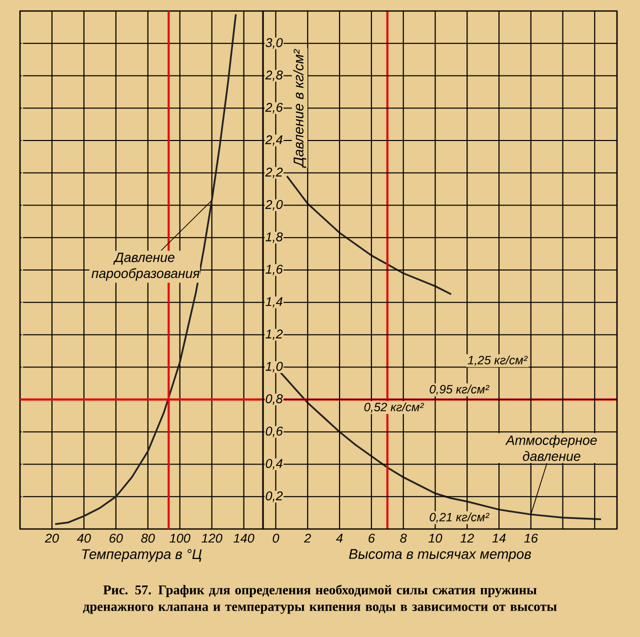  Describe the element at coordinates (460, 517) in the screenshot. I see `annotation: 0,21 кг/см²` at that location.